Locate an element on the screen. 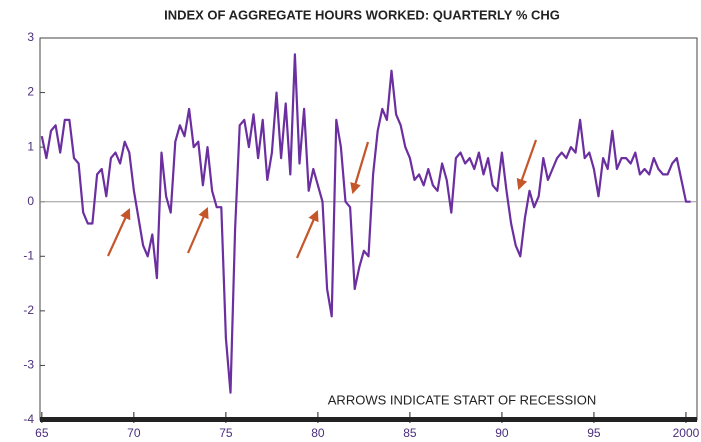 The height and width of the screenshot is (442, 701). x-tick-label: 75 is located at coordinates (226, 433).